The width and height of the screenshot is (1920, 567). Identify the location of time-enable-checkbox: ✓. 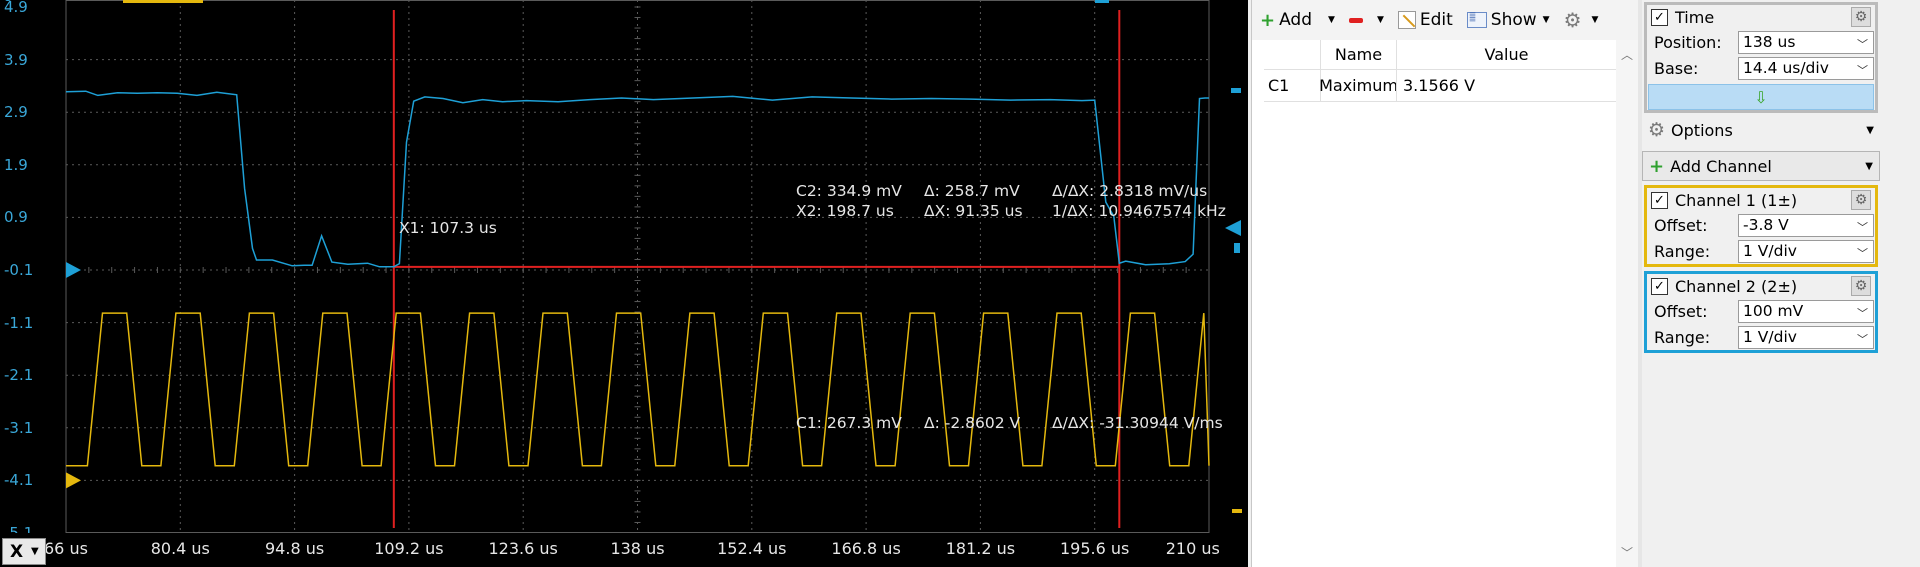
(1659, 17).